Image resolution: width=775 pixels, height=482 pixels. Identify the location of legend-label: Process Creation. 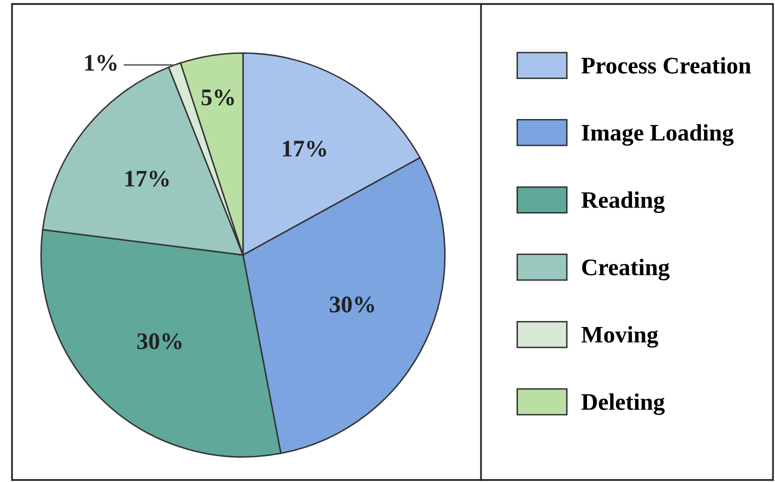
(666, 65).